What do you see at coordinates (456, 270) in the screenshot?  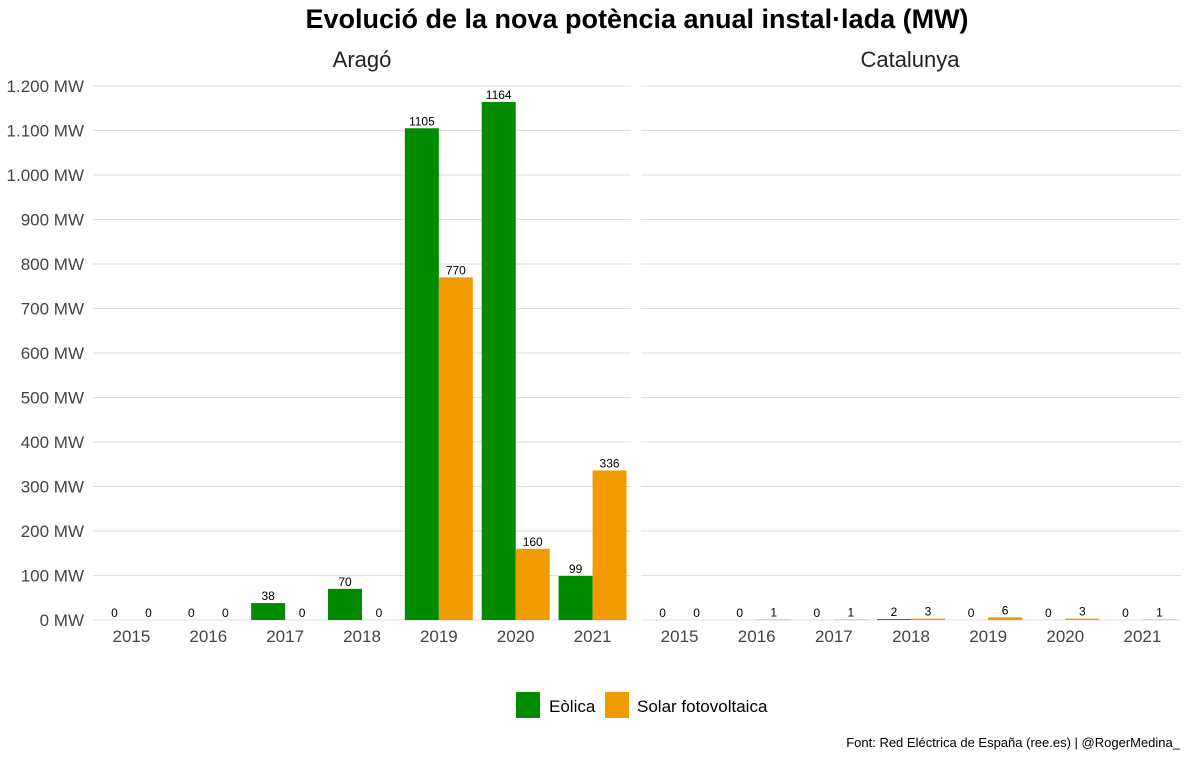 I see `data-label: 770` at bounding box center [456, 270].